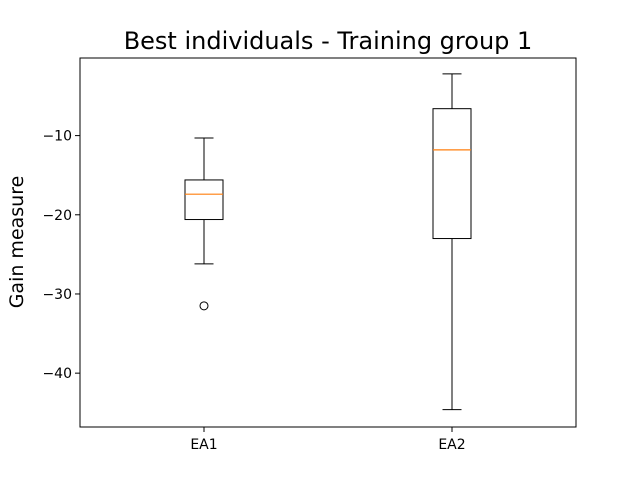 This screenshot has width=640, height=480. I want to click on x-tick-label: EA1, so click(203, 445).